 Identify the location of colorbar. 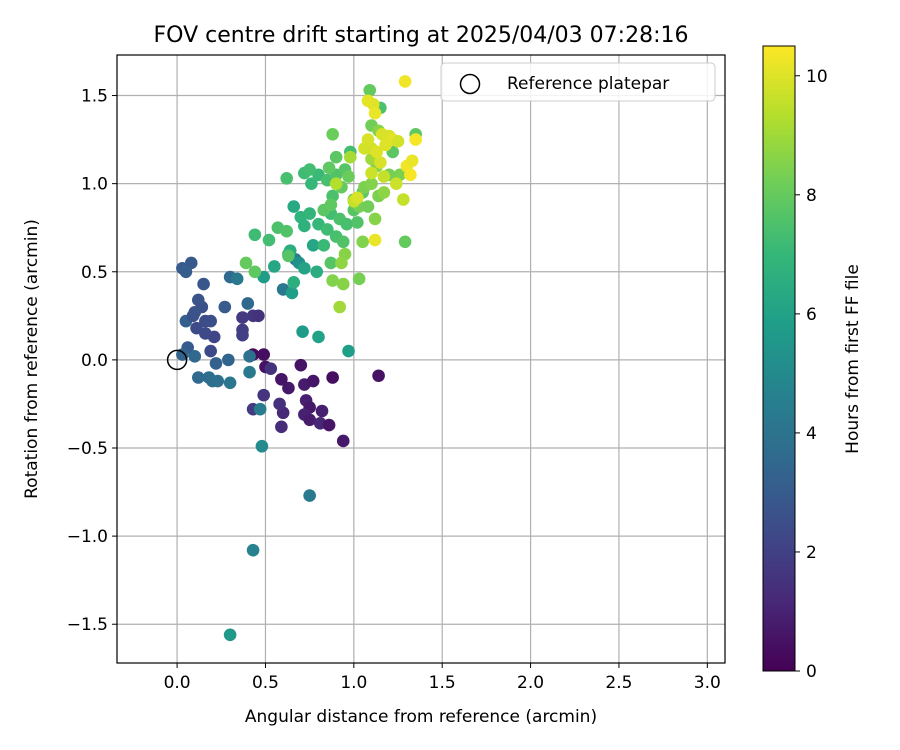
(779, 358).